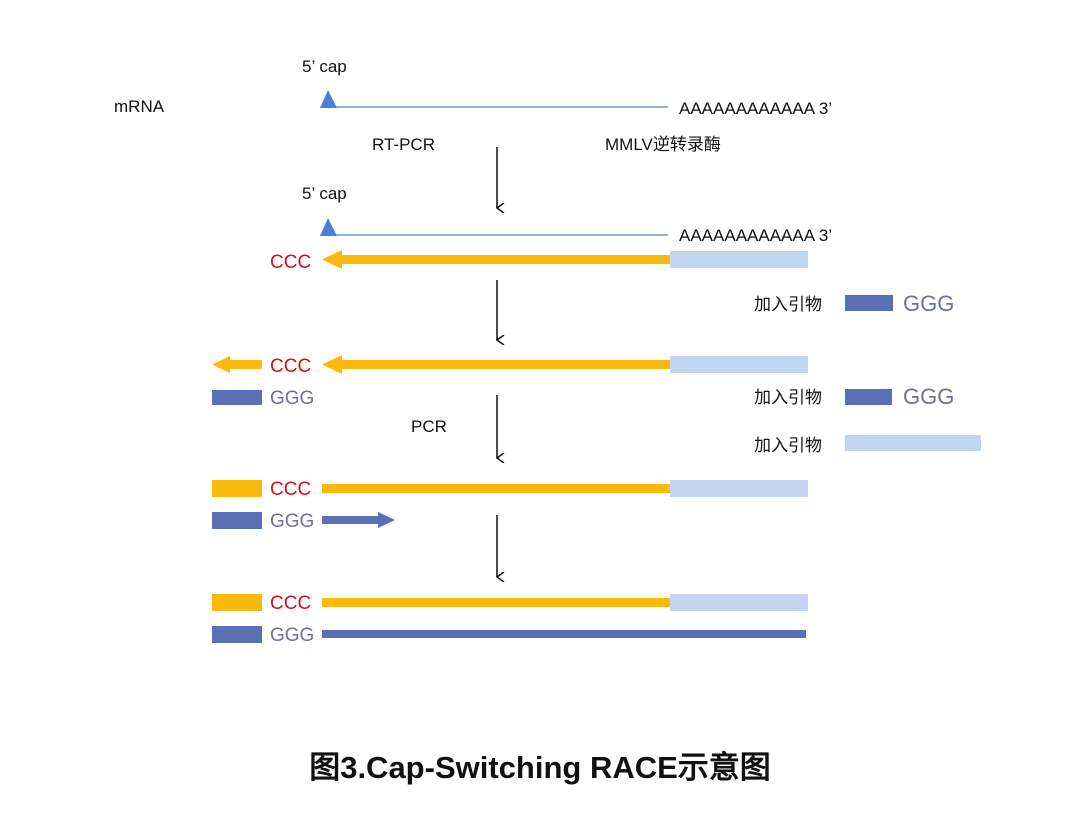 This screenshot has width=1080, height=840. I want to click on extension-strand, so click(351, 520).